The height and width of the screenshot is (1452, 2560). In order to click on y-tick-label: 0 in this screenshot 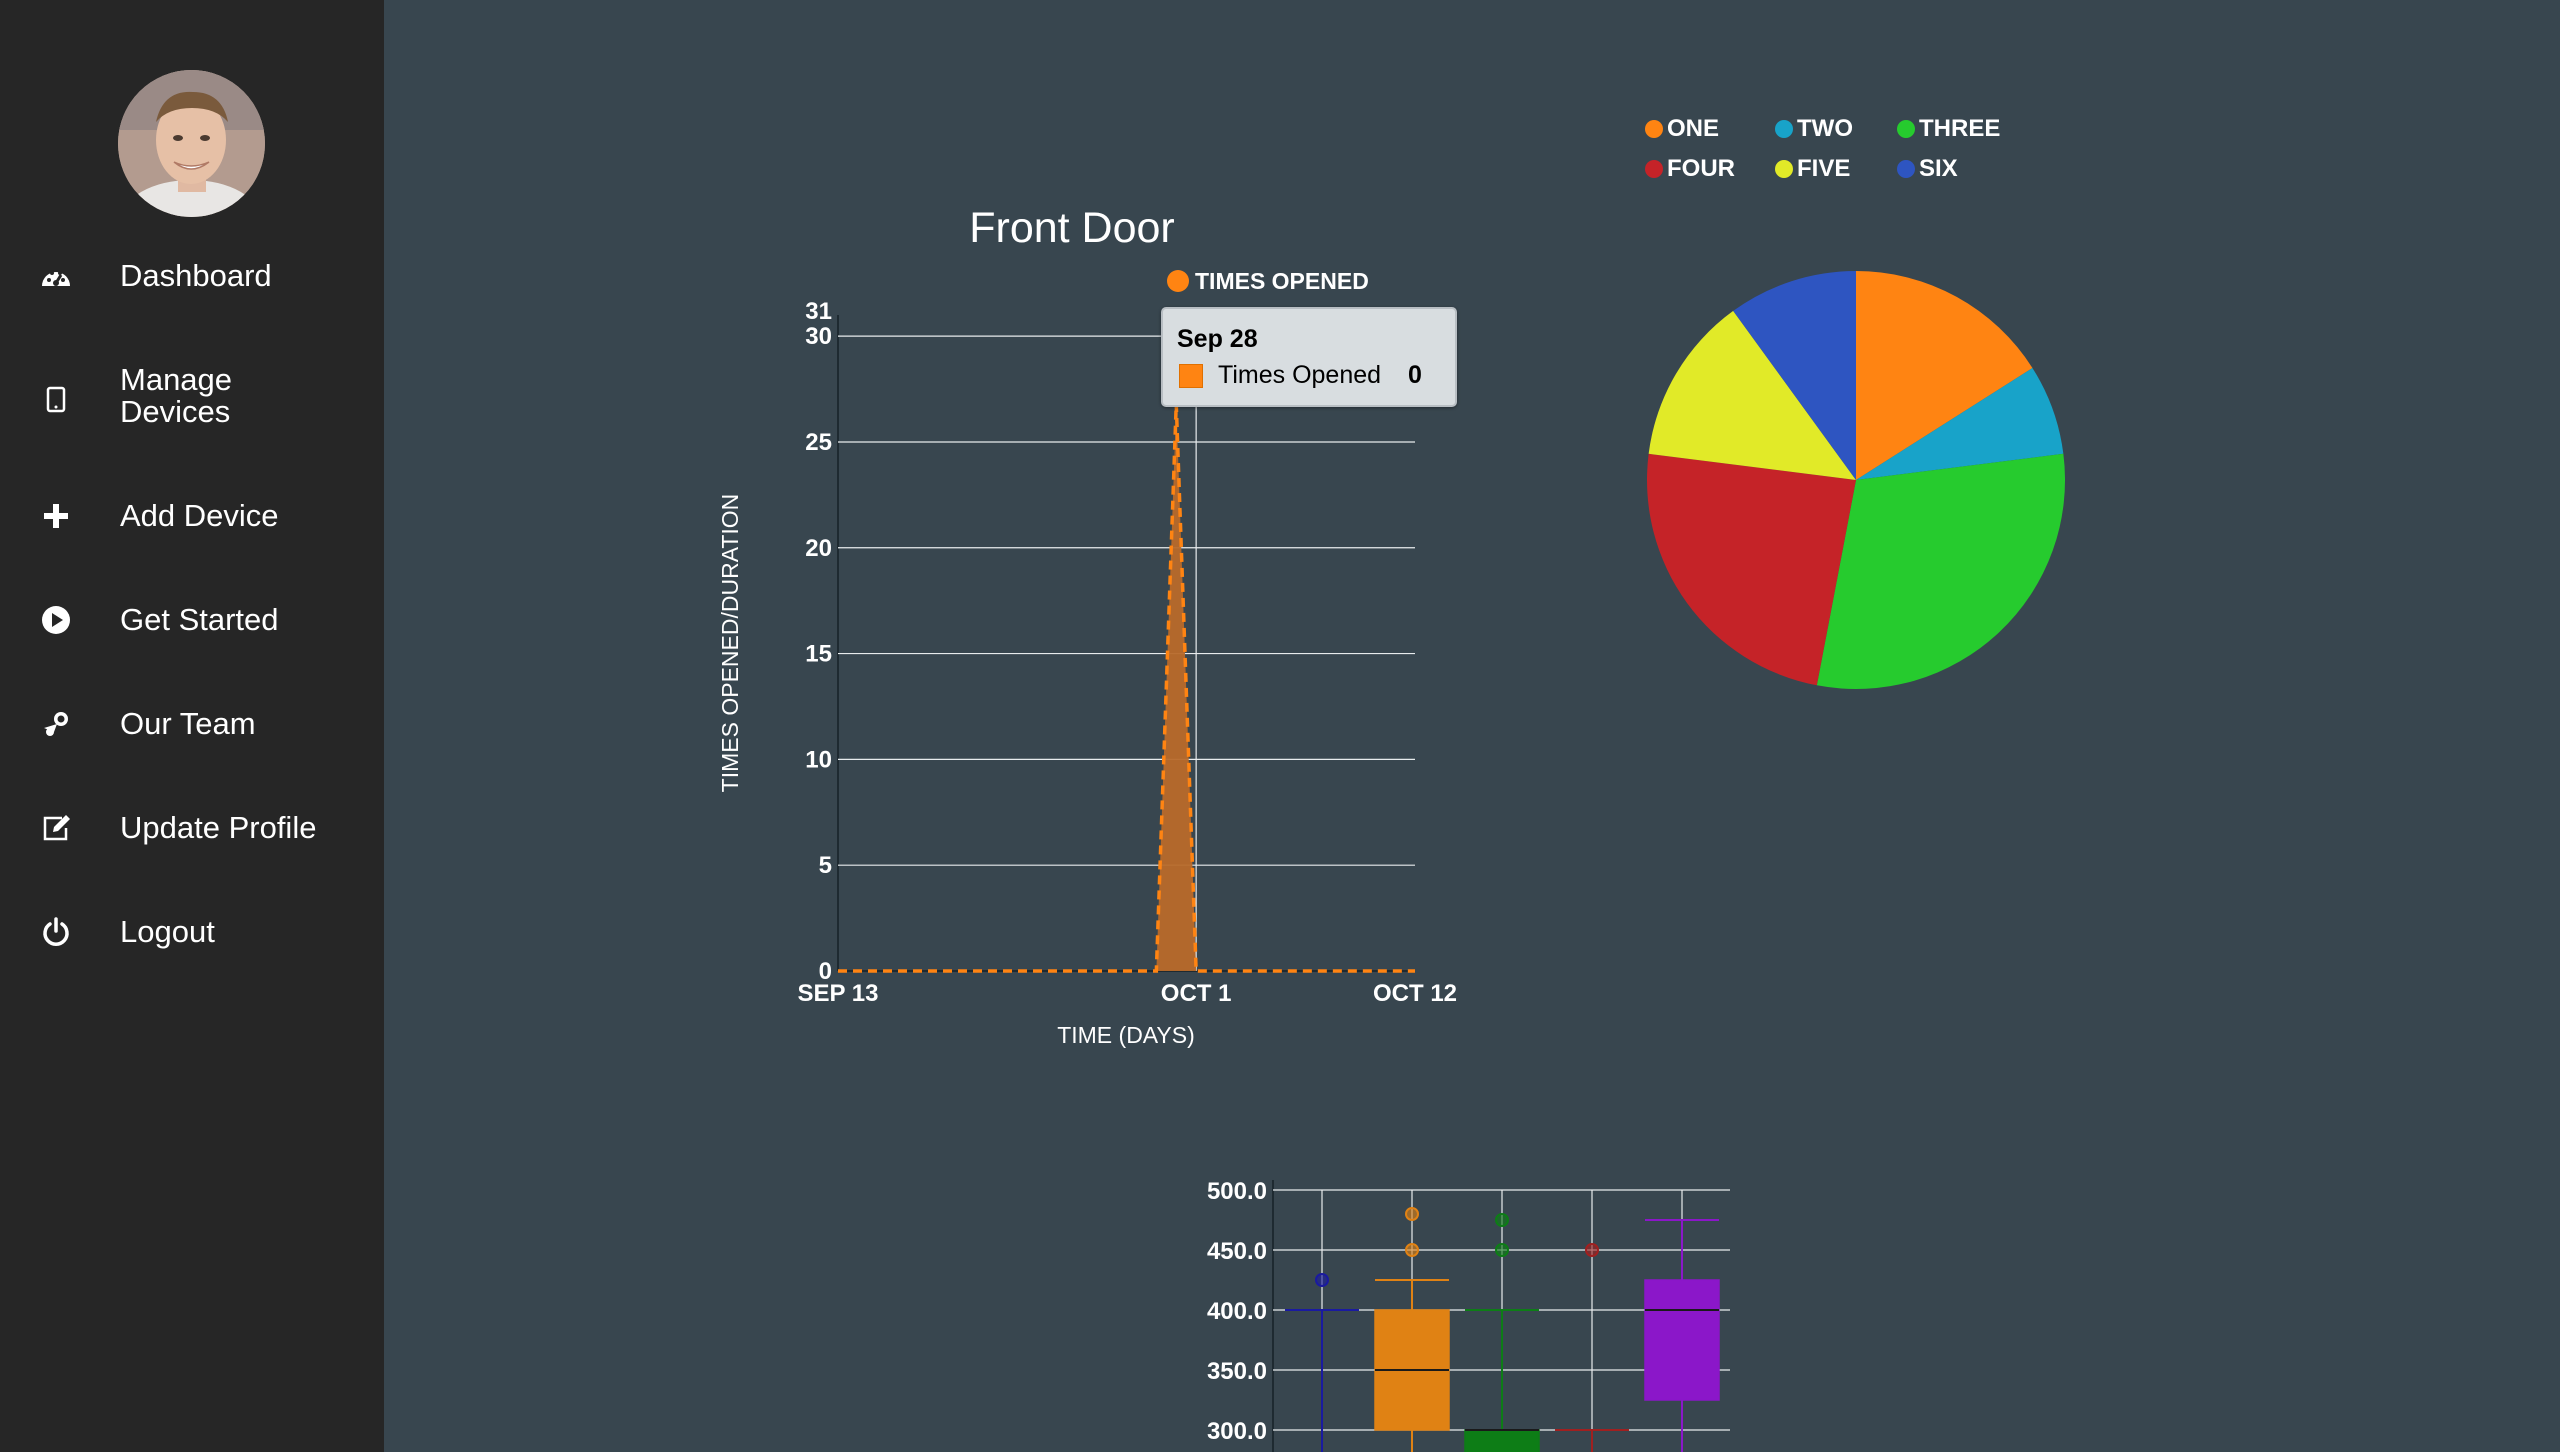, I will do `click(825, 971)`.